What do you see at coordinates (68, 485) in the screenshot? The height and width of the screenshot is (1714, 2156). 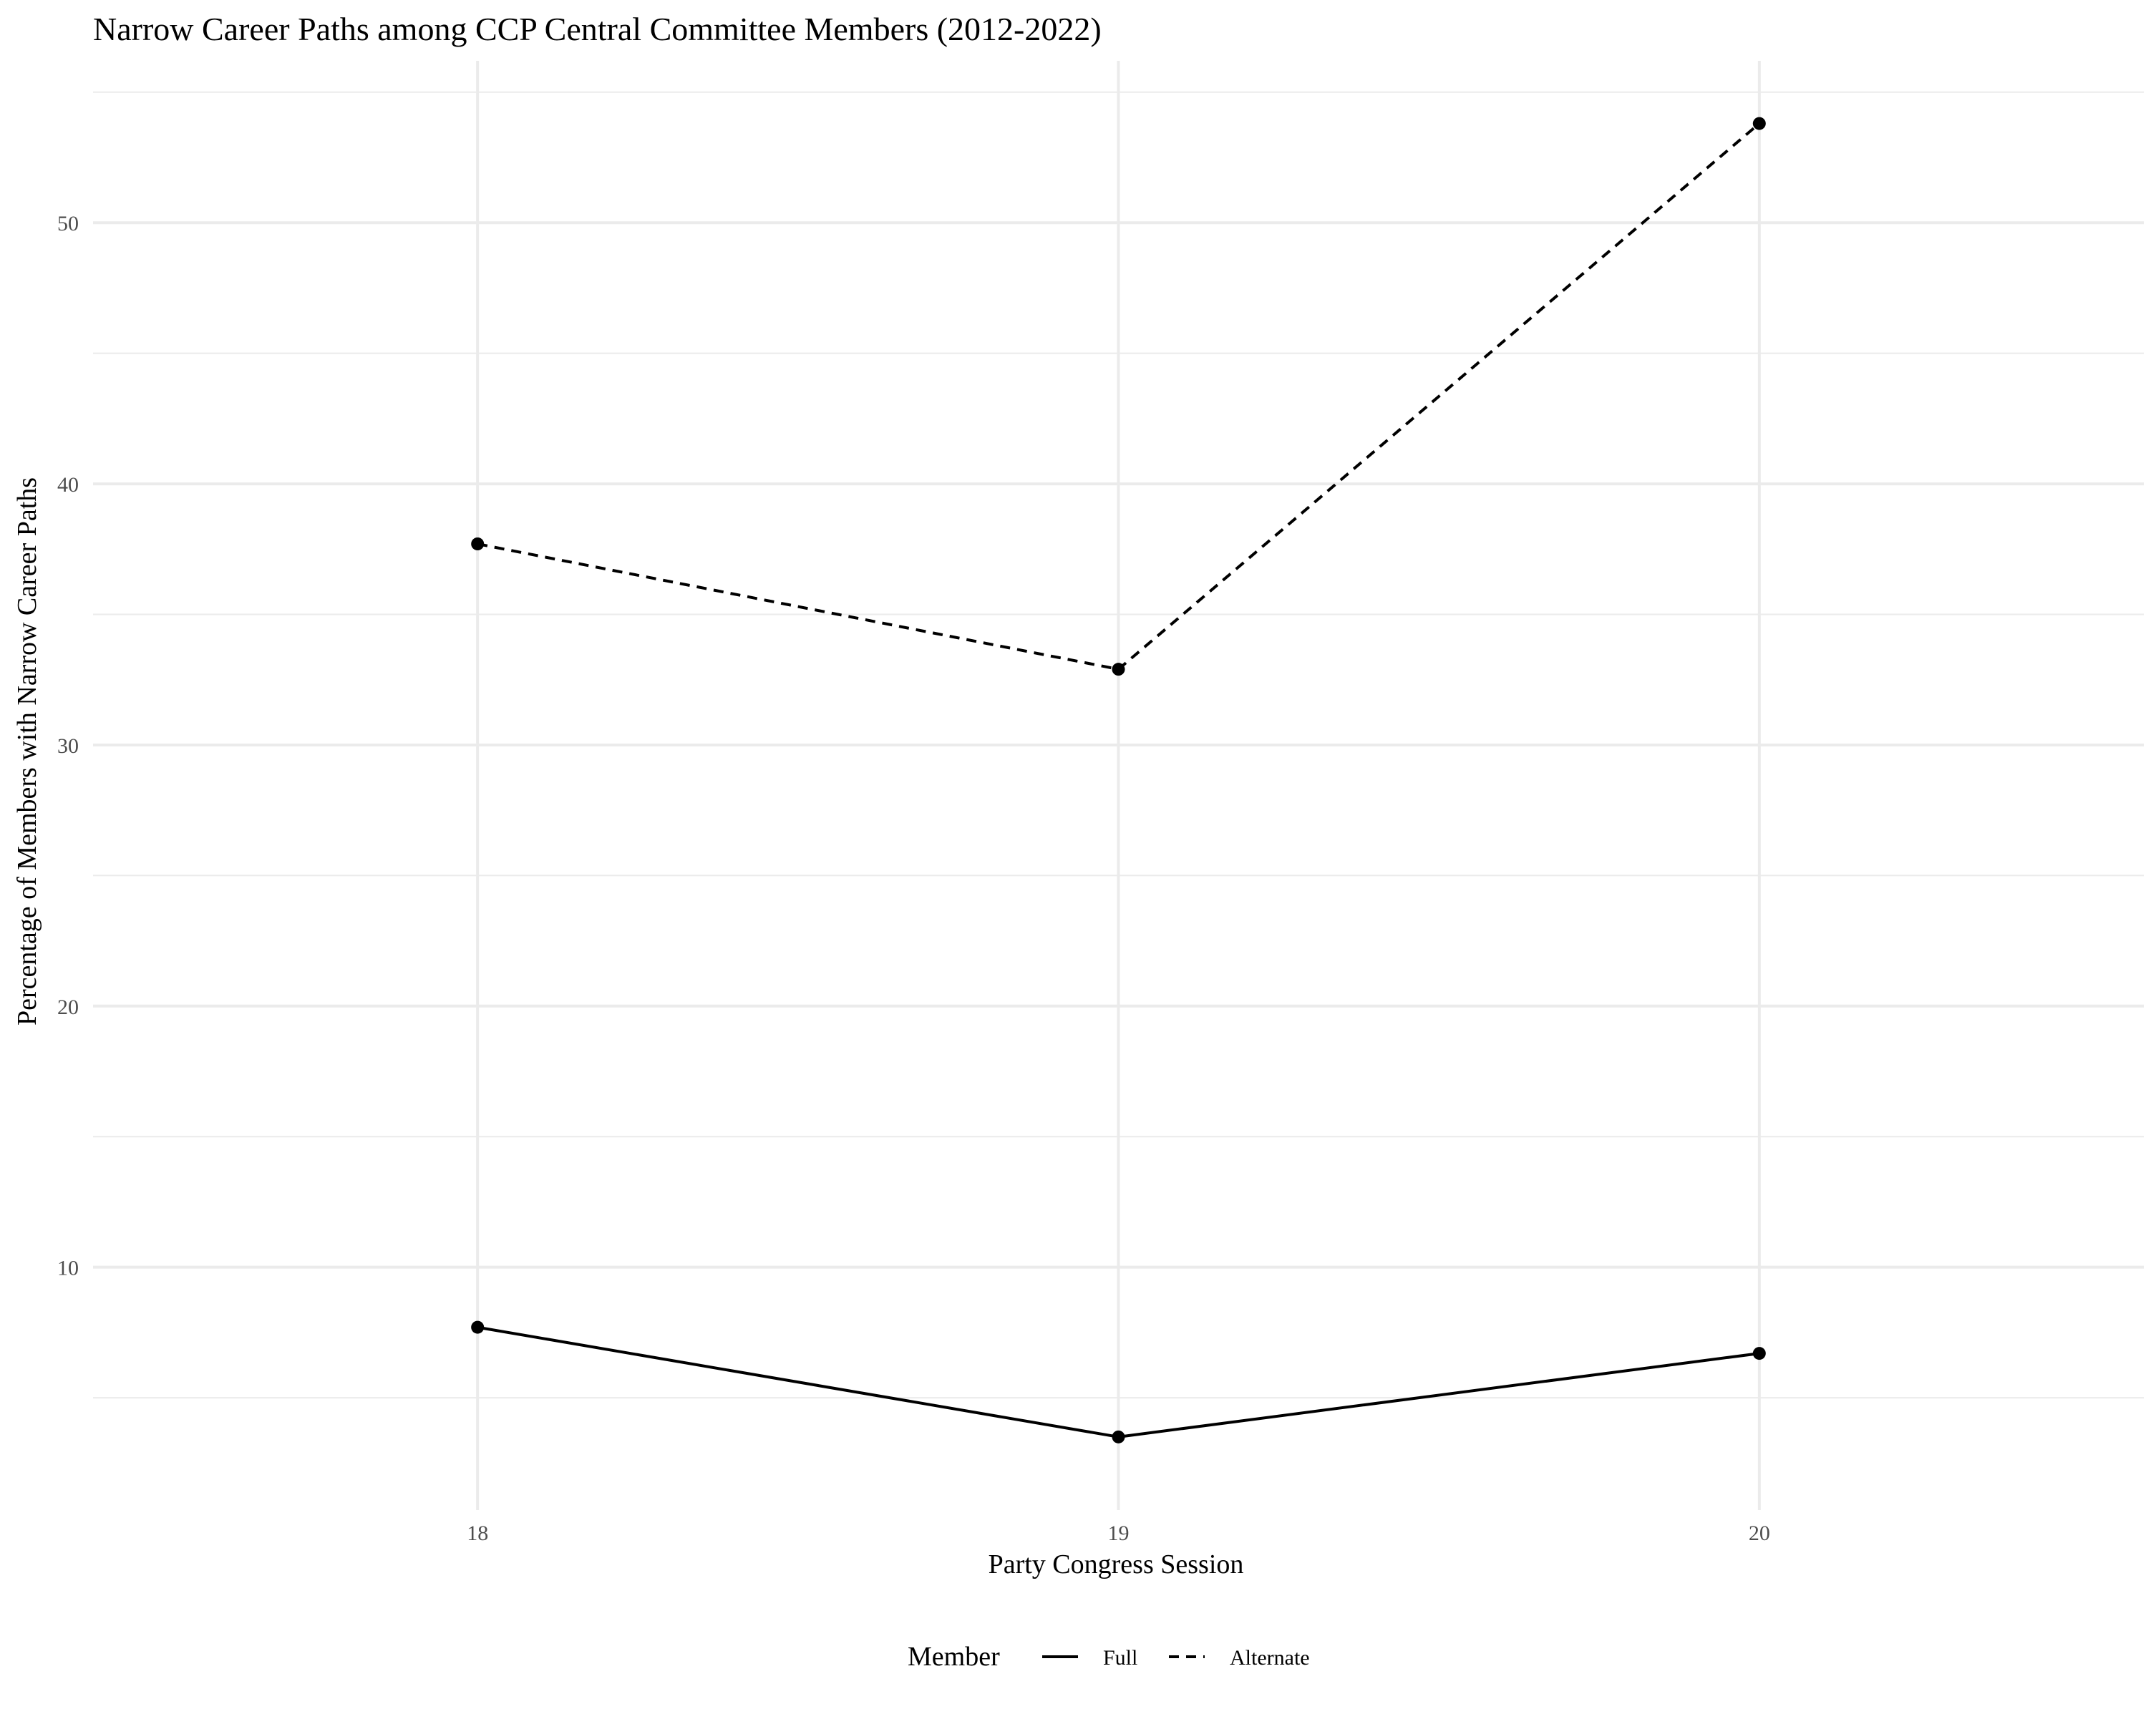 I see `y-tick-label: 40` at bounding box center [68, 485].